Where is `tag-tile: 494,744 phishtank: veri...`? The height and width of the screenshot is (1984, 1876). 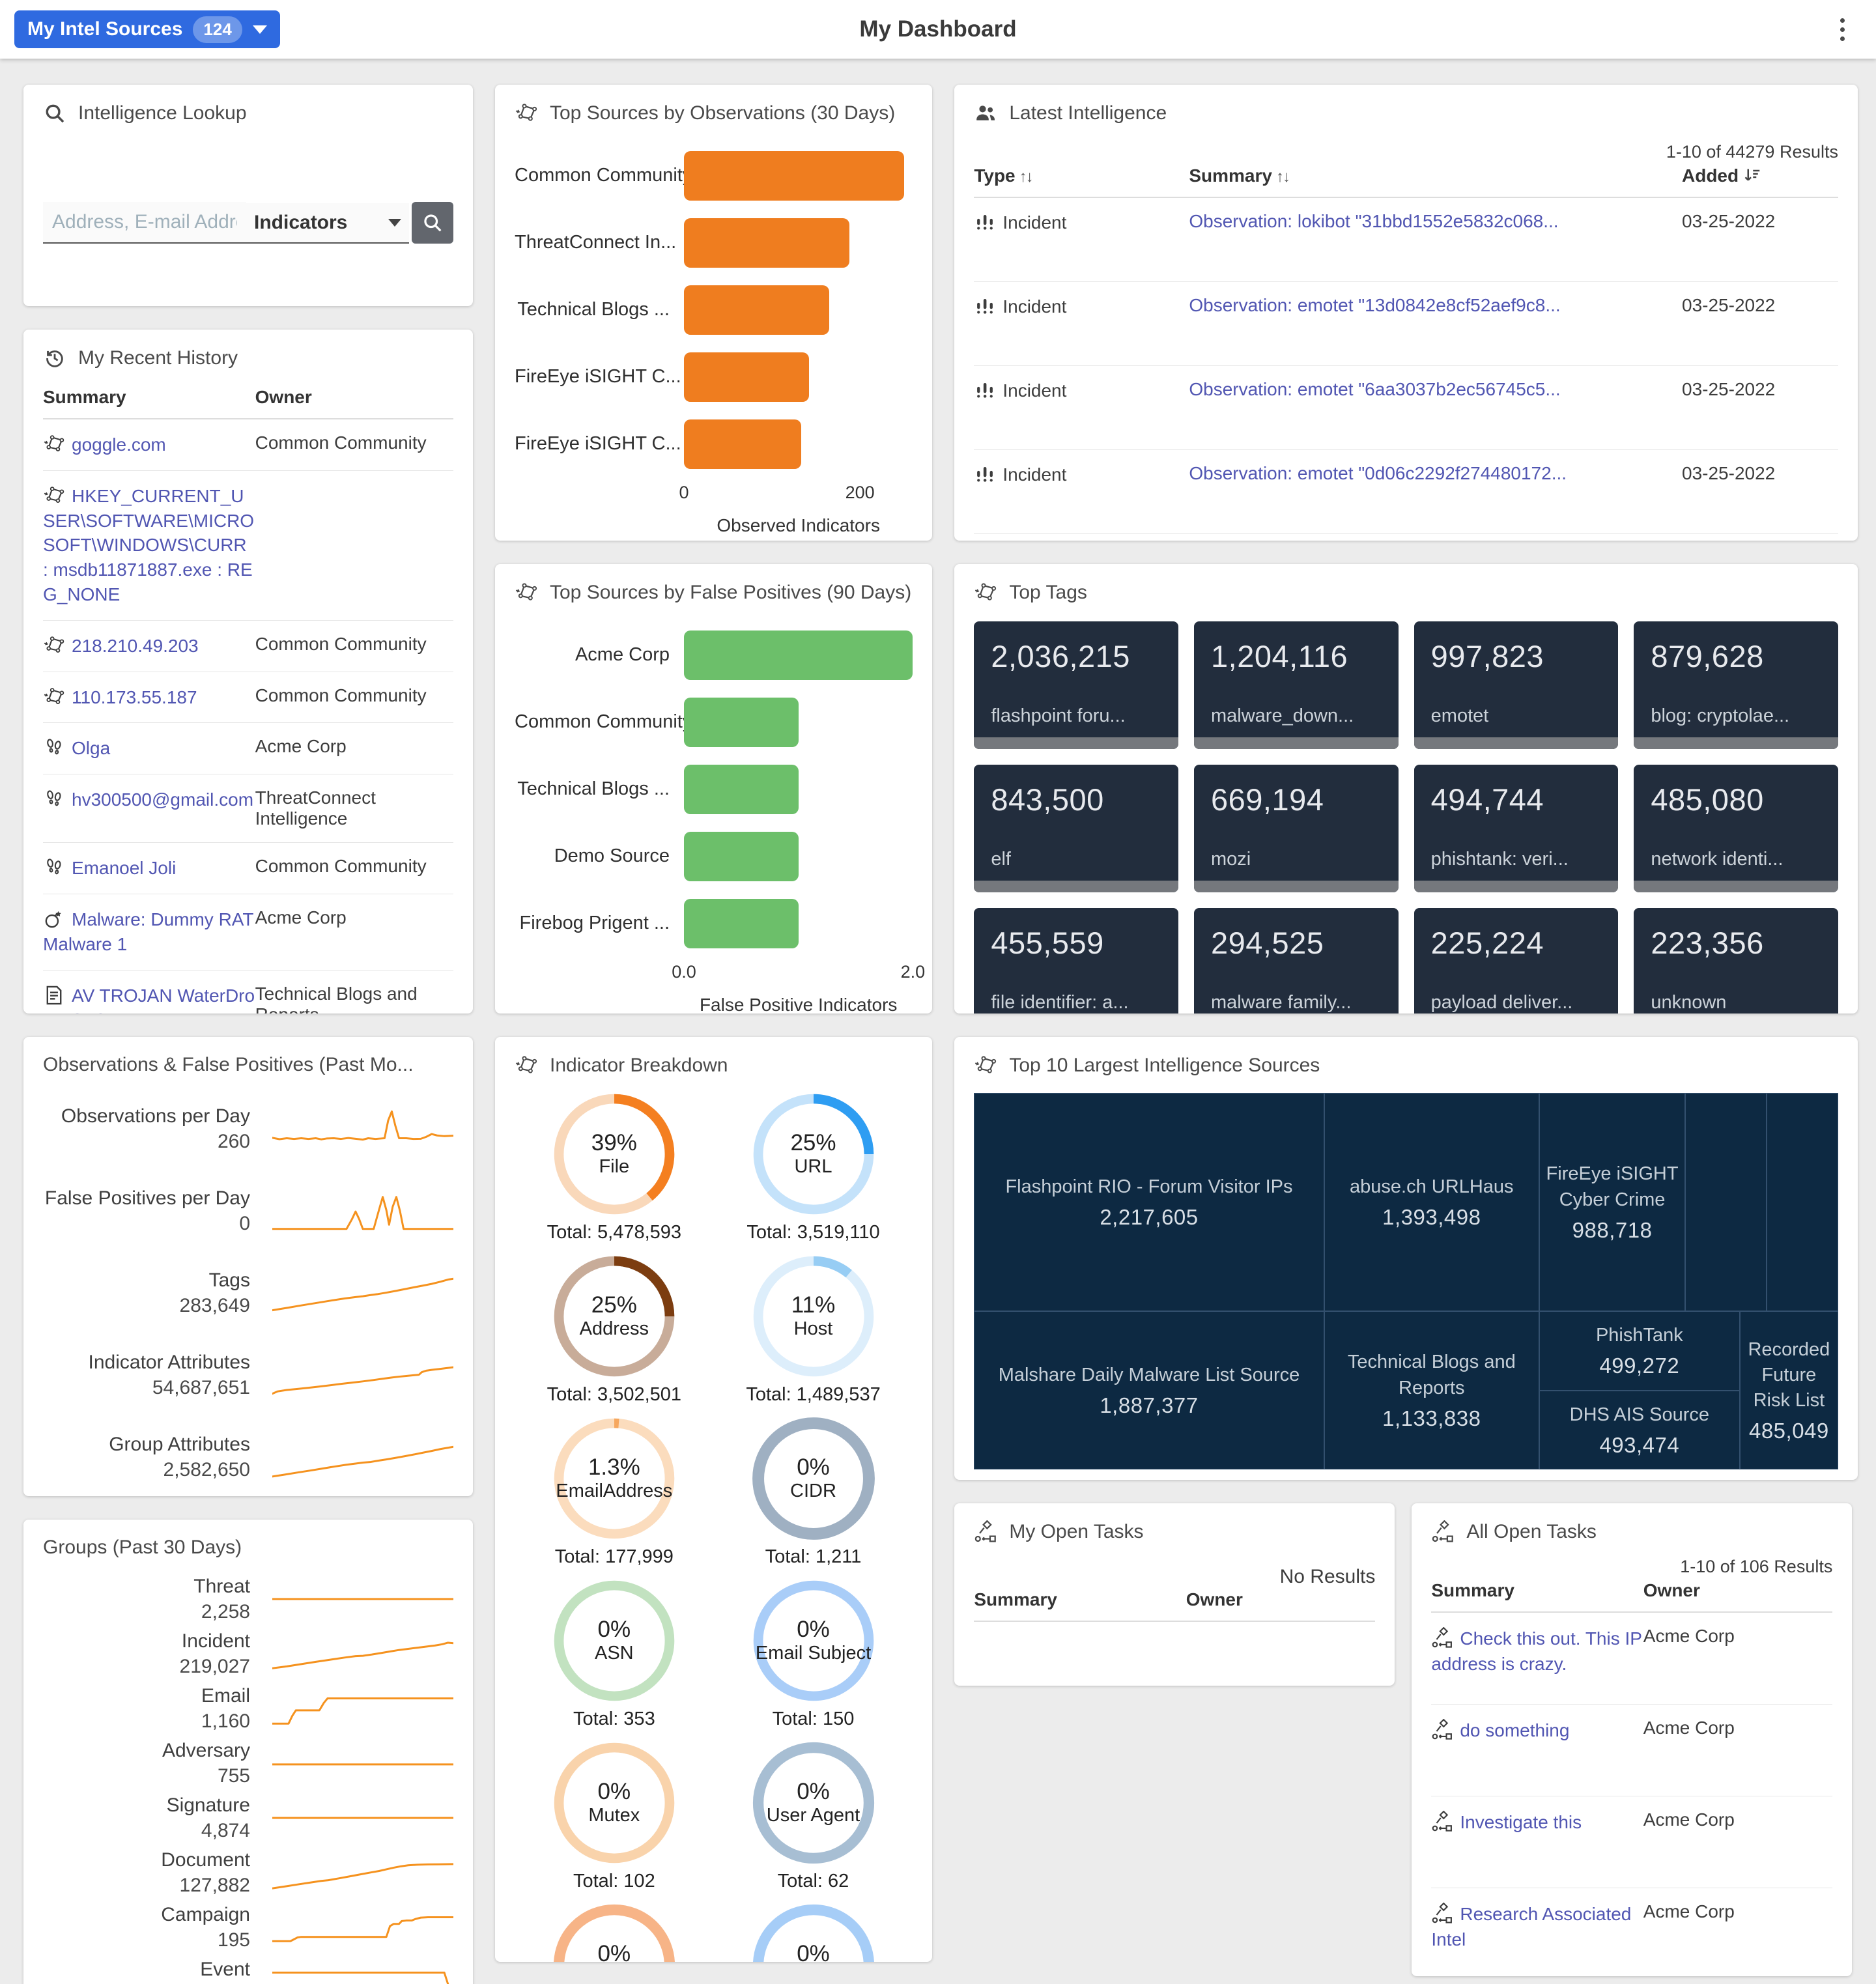 tag-tile: 494,744 phishtank: veri... is located at coordinates (1517, 828).